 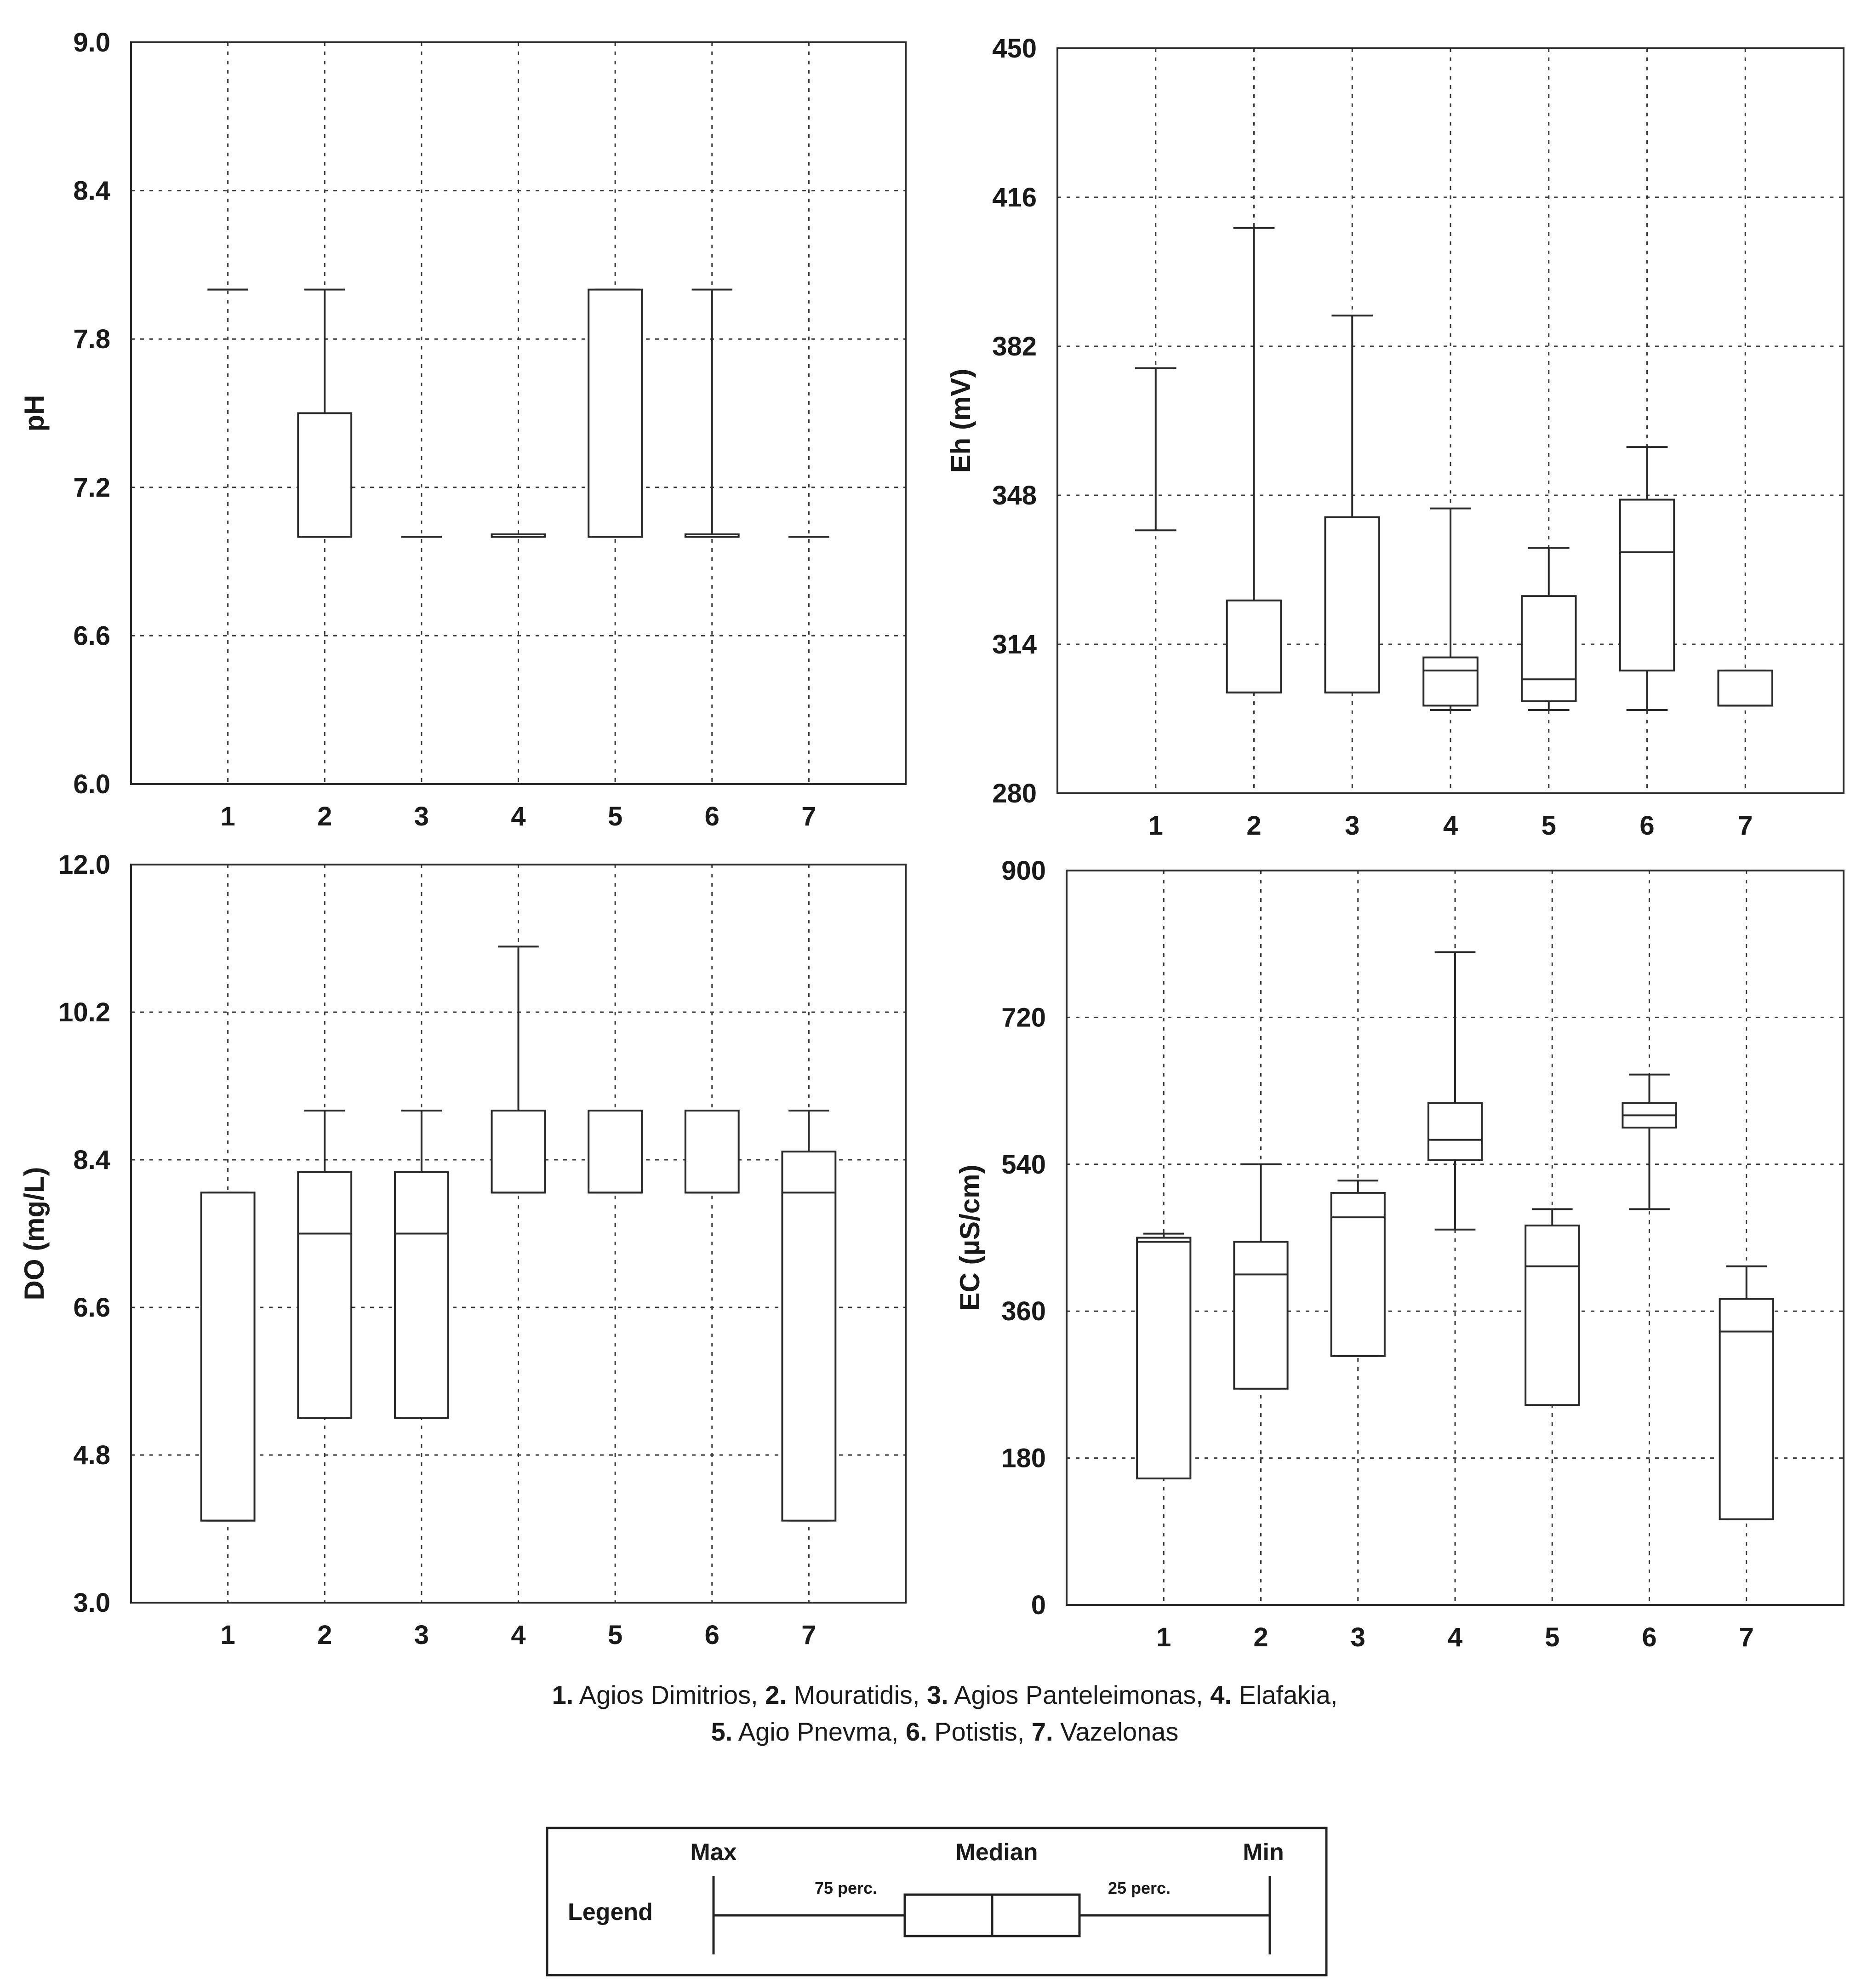 What do you see at coordinates (1023, 1311) in the screenshot?
I see `y-tick-label: 360` at bounding box center [1023, 1311].